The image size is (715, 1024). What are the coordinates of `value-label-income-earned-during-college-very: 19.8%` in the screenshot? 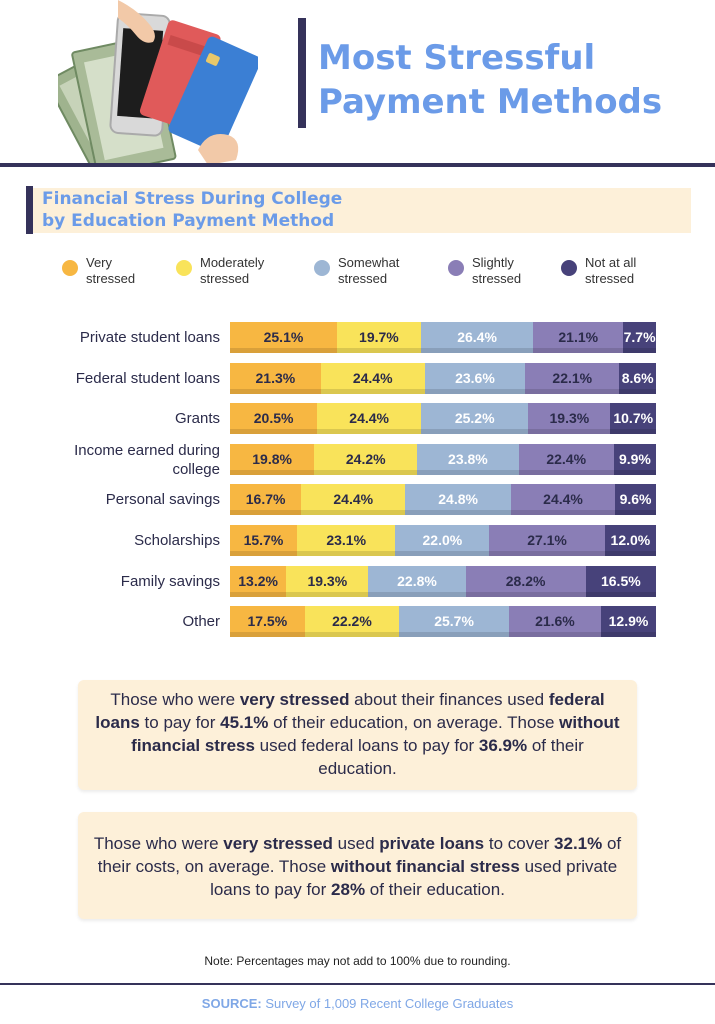 It's located at (272, 459).